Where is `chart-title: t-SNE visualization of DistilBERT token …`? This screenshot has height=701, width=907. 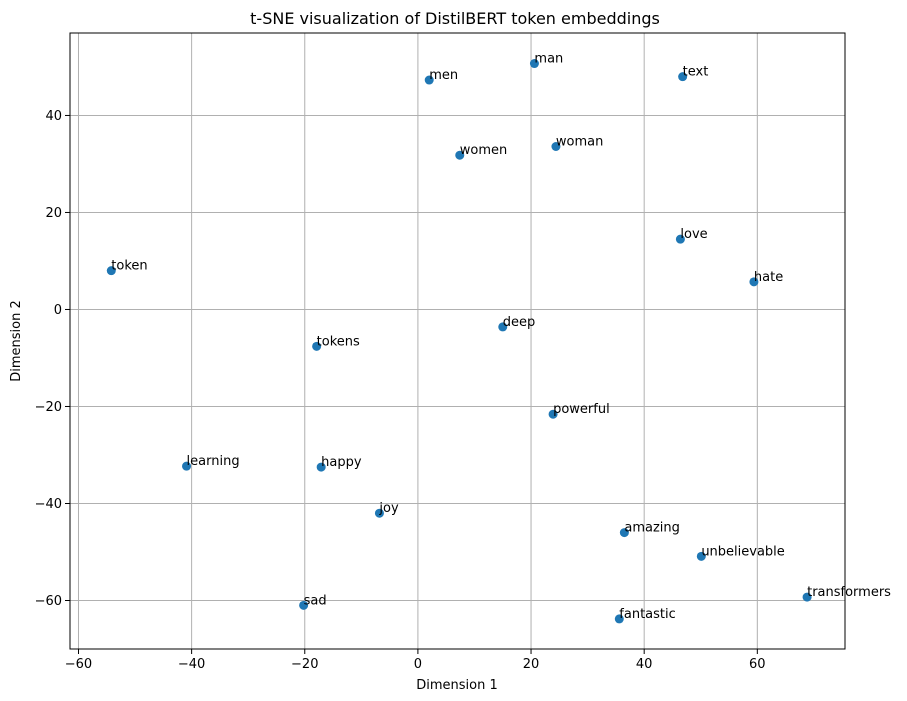
chart-title: t-SNE visualization of DistilBERT token … is located at coordinates (455, 18).